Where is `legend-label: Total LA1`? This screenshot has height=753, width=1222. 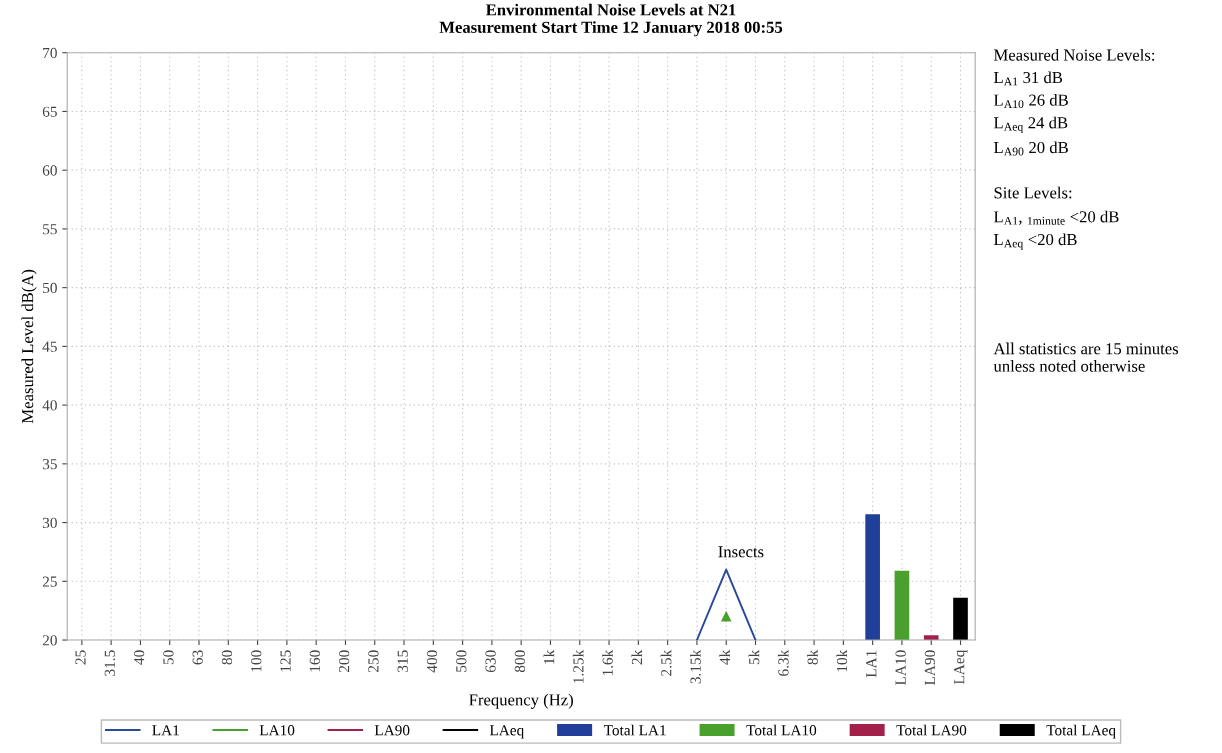
legend-label: Total LA1 is located at coordinates (634, 730).